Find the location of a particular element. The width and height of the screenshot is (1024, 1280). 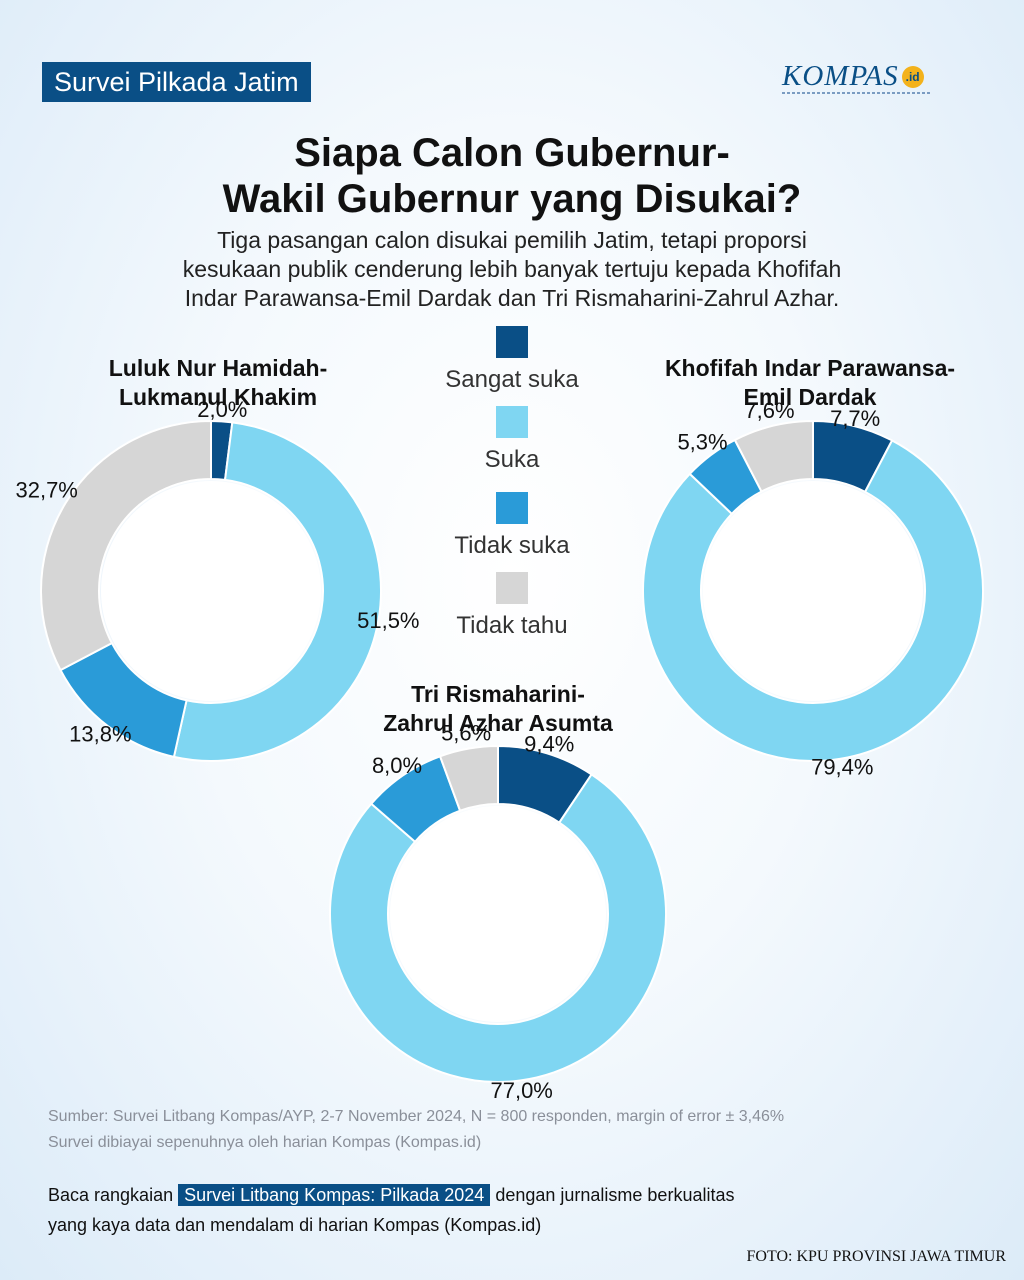

legend-swatch-suka is located at coordinates (512, 422).